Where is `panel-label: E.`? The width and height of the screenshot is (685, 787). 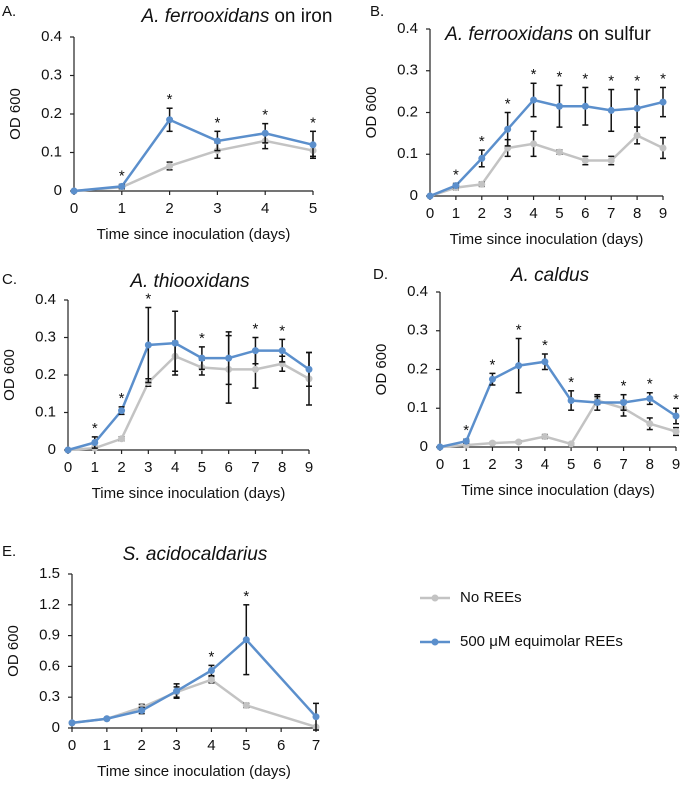
panel-label: E. is located at coordinates (9, 551).